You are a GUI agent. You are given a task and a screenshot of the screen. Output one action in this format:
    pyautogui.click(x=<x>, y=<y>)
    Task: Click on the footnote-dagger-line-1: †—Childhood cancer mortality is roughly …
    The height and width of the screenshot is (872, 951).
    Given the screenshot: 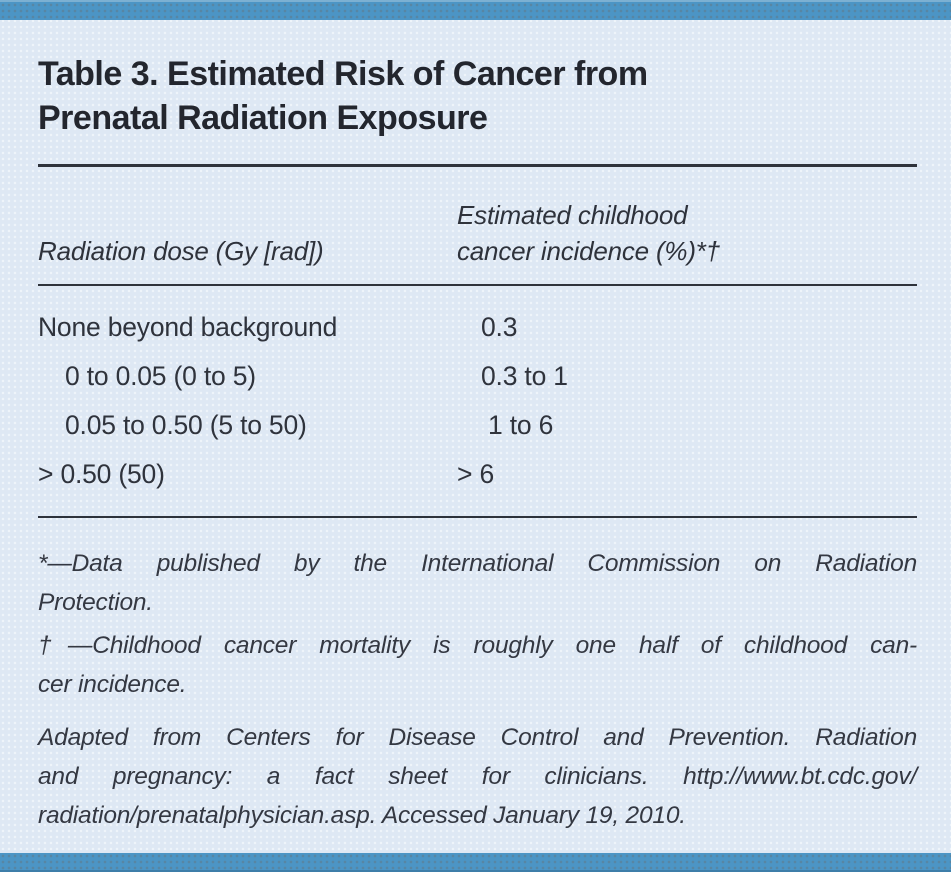 What is the action you would take?
    pyautogui.click(x=477, y=645)
    